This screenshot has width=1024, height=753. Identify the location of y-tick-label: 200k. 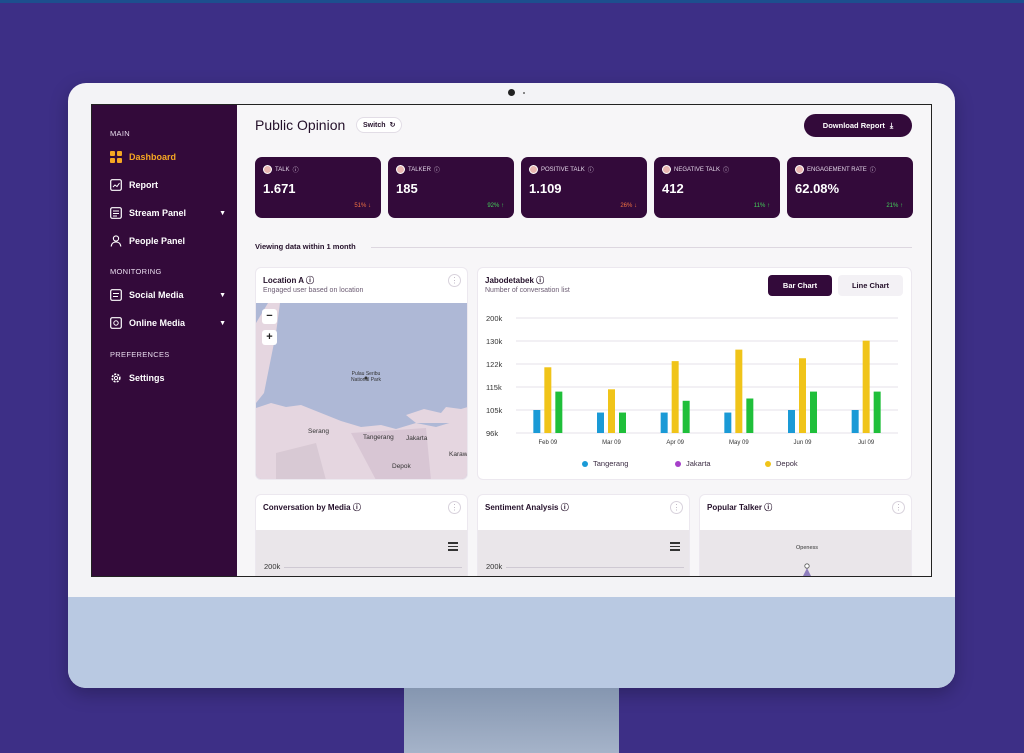
(494, 318).